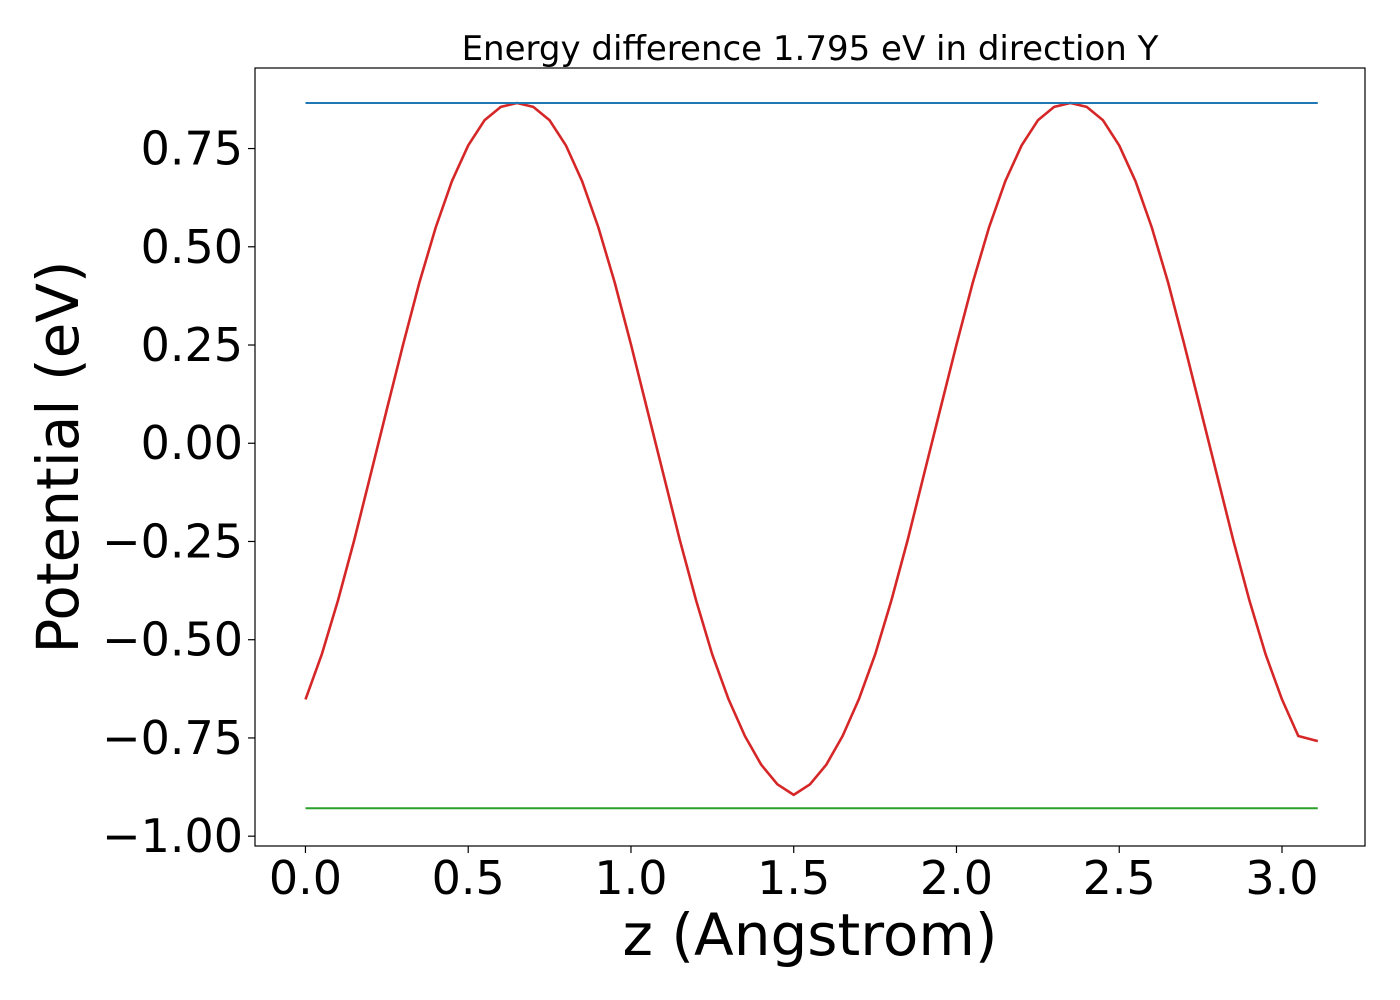 This screenshot has height=1000, width=1400. Describe the element at coordinates (468, 878) in the screenshot. I see `x-tick-label: 0.5` at that location.